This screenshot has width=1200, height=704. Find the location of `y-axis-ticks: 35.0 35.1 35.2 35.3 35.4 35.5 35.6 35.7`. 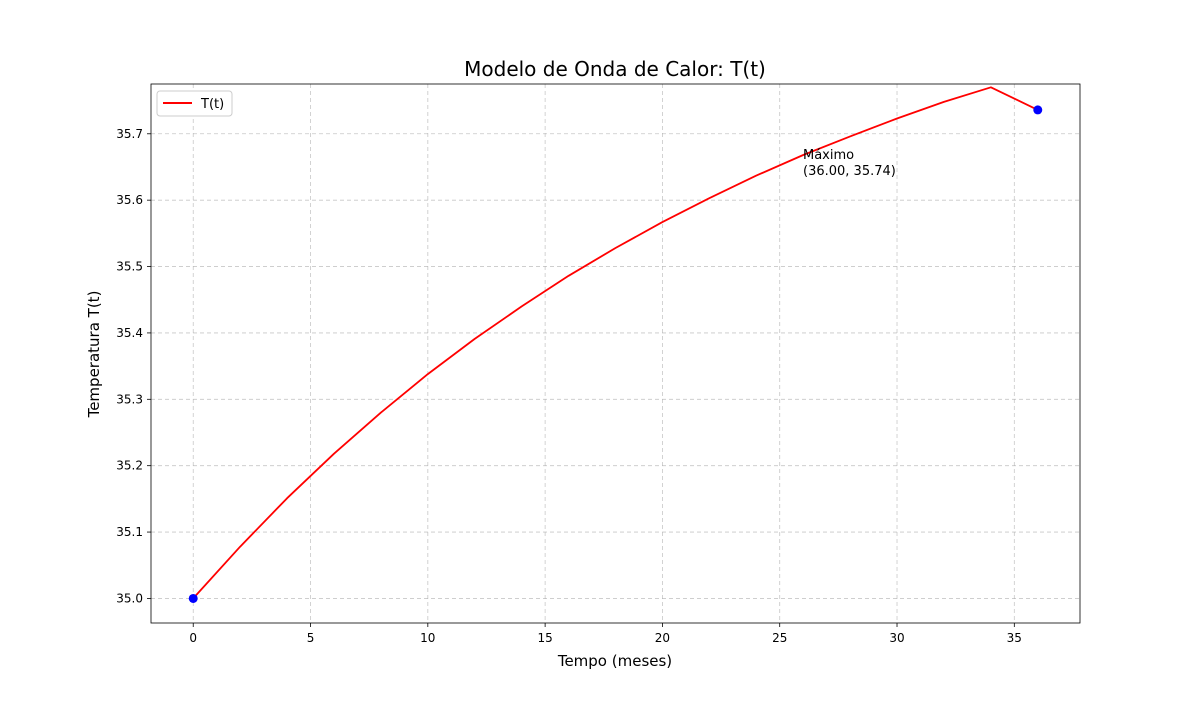

y-axis-ticks: 35.0 35.1 35.2 35.3 35.4 35.5 35.6 35.7 is located at coordinates (133, 366).